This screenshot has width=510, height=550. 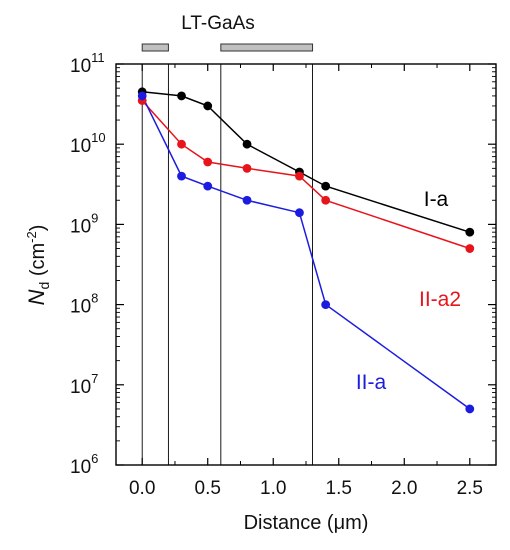 I want to click on y-axis-title-unit-exp: -2, so click(x=31, y=237).